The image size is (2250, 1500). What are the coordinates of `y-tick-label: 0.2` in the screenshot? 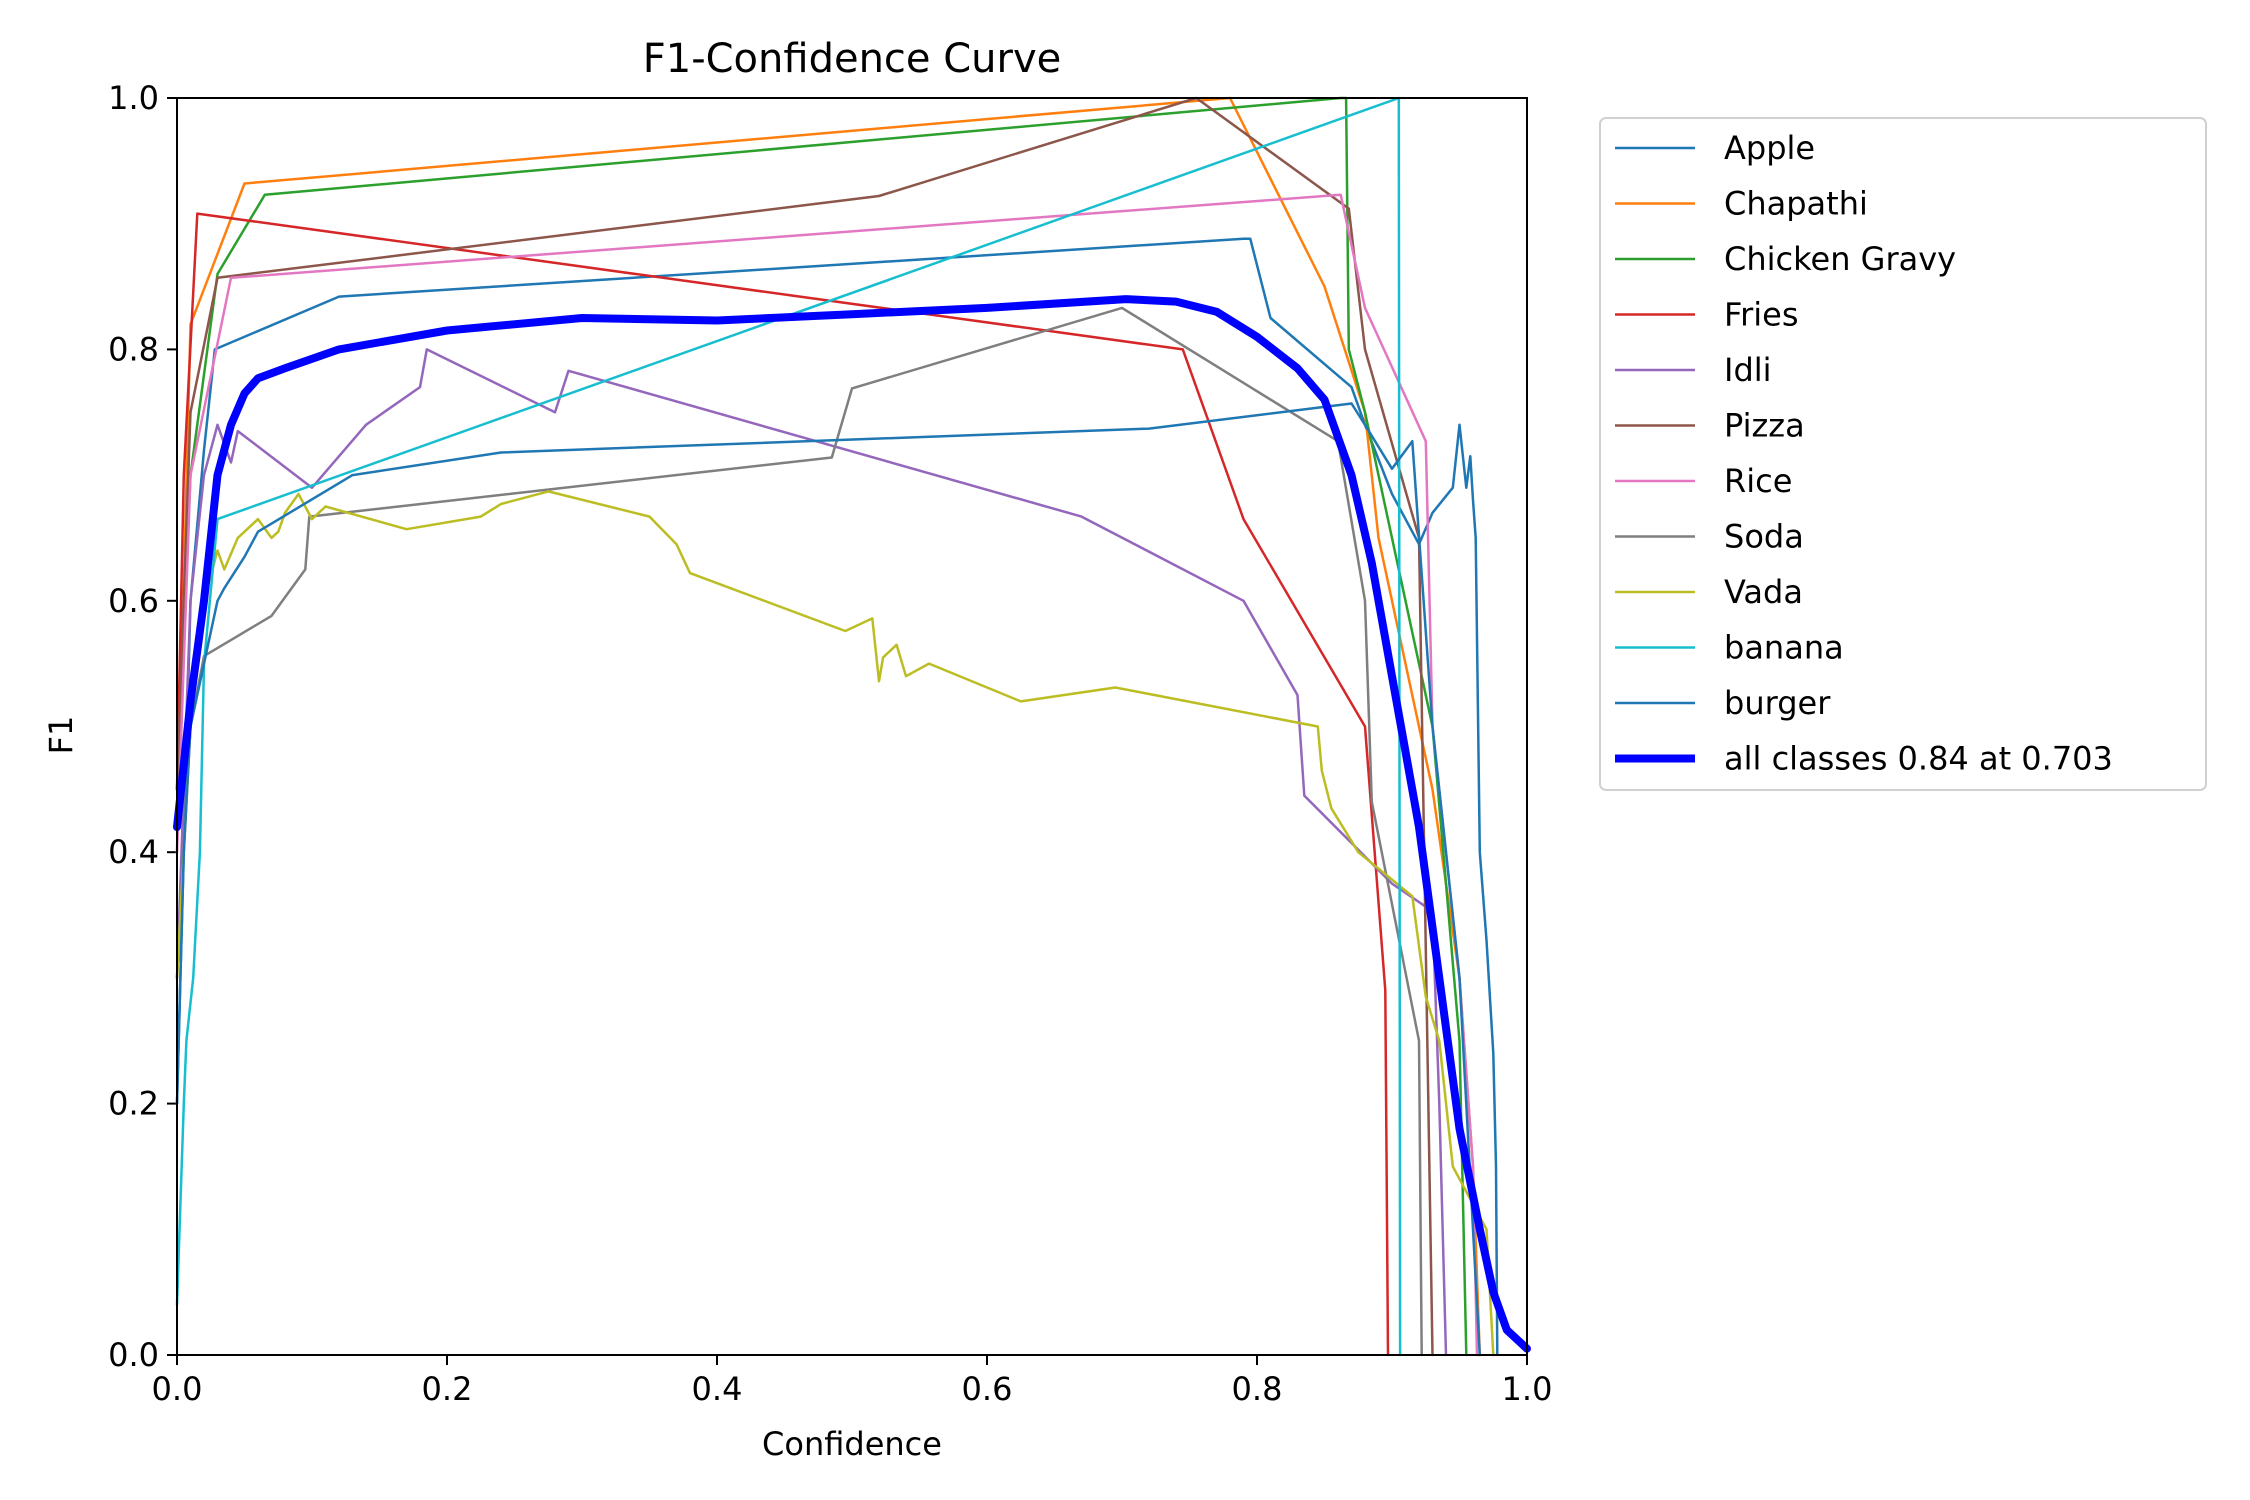 It's located at (133, 1104).